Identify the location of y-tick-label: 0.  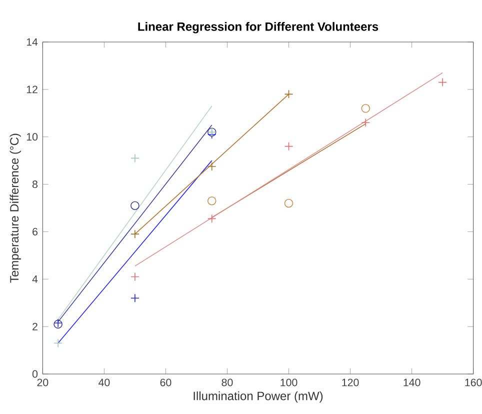
(35, 374).